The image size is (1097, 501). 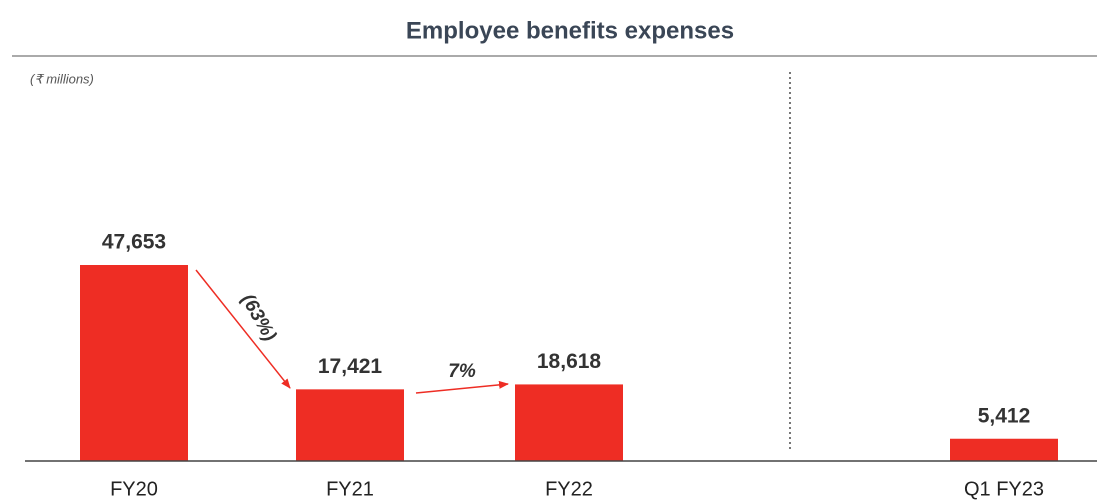 I want to click on value-label: 47,653, so click(x=134, y=242).